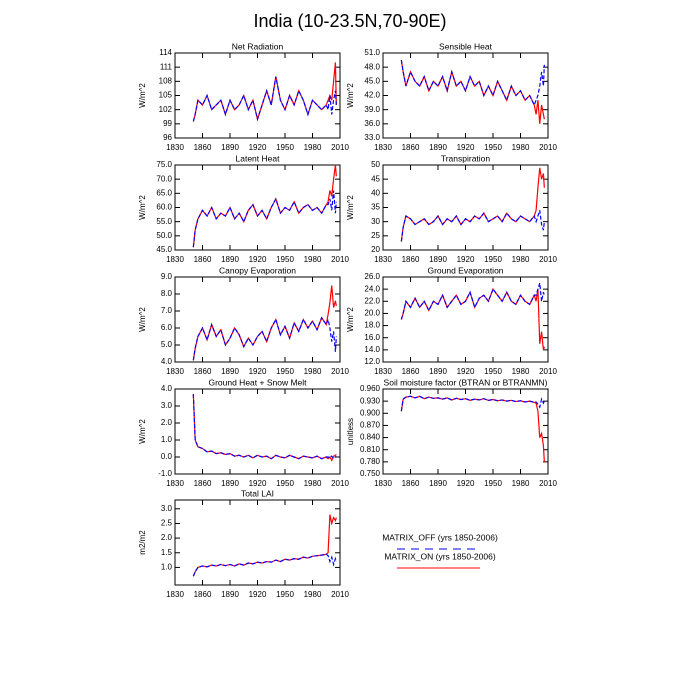  I want to click on y-tick-label: 33.0, so click(372, 137).